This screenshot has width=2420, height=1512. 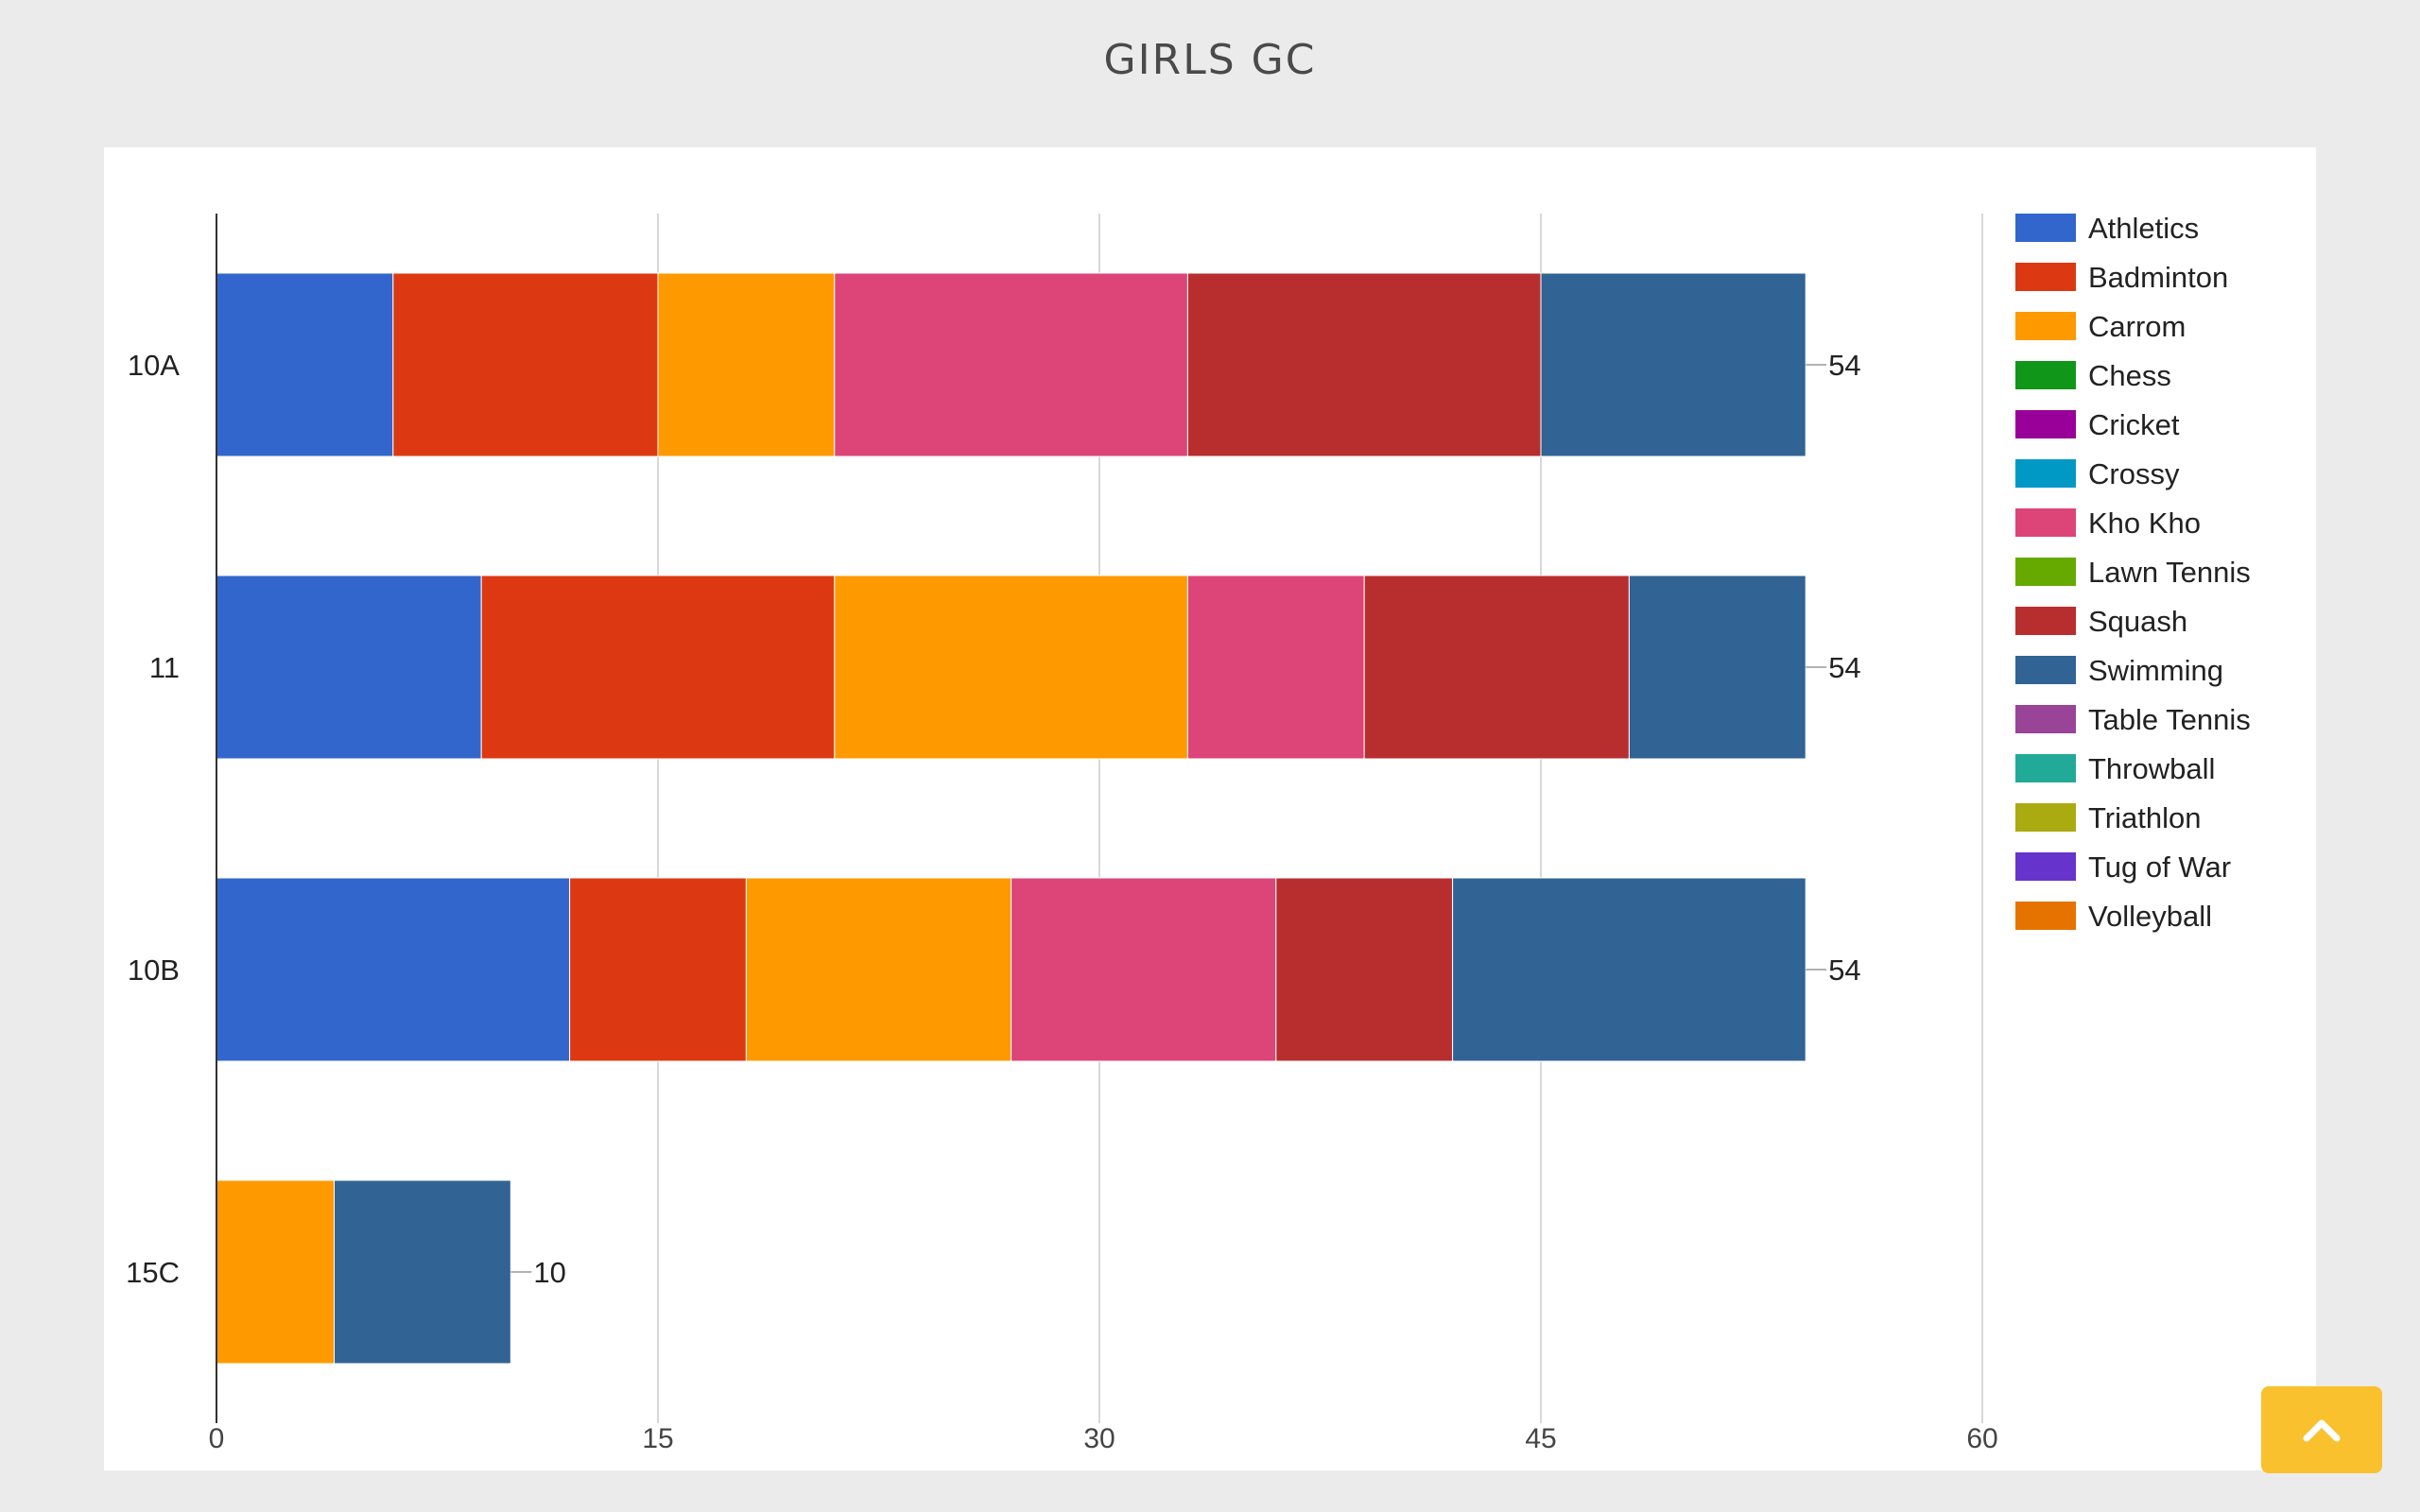 What do you see at coordinates (164, 667) in the screenshot?
I see `y-category-label: 11` at bounding box center [164, 667].